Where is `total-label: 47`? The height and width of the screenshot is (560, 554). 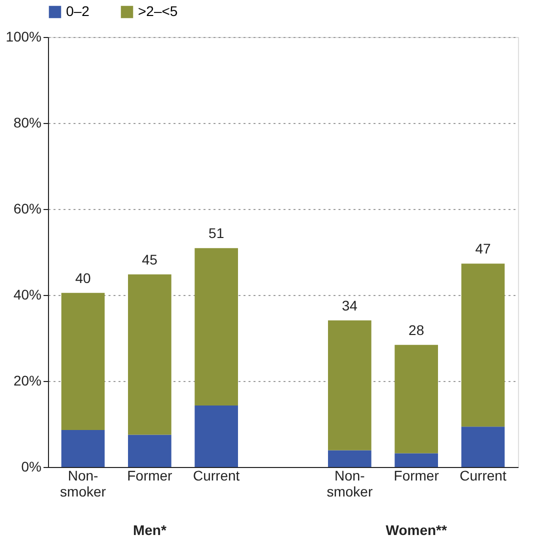
total-label: 47 is located at coordinates (483, 248).